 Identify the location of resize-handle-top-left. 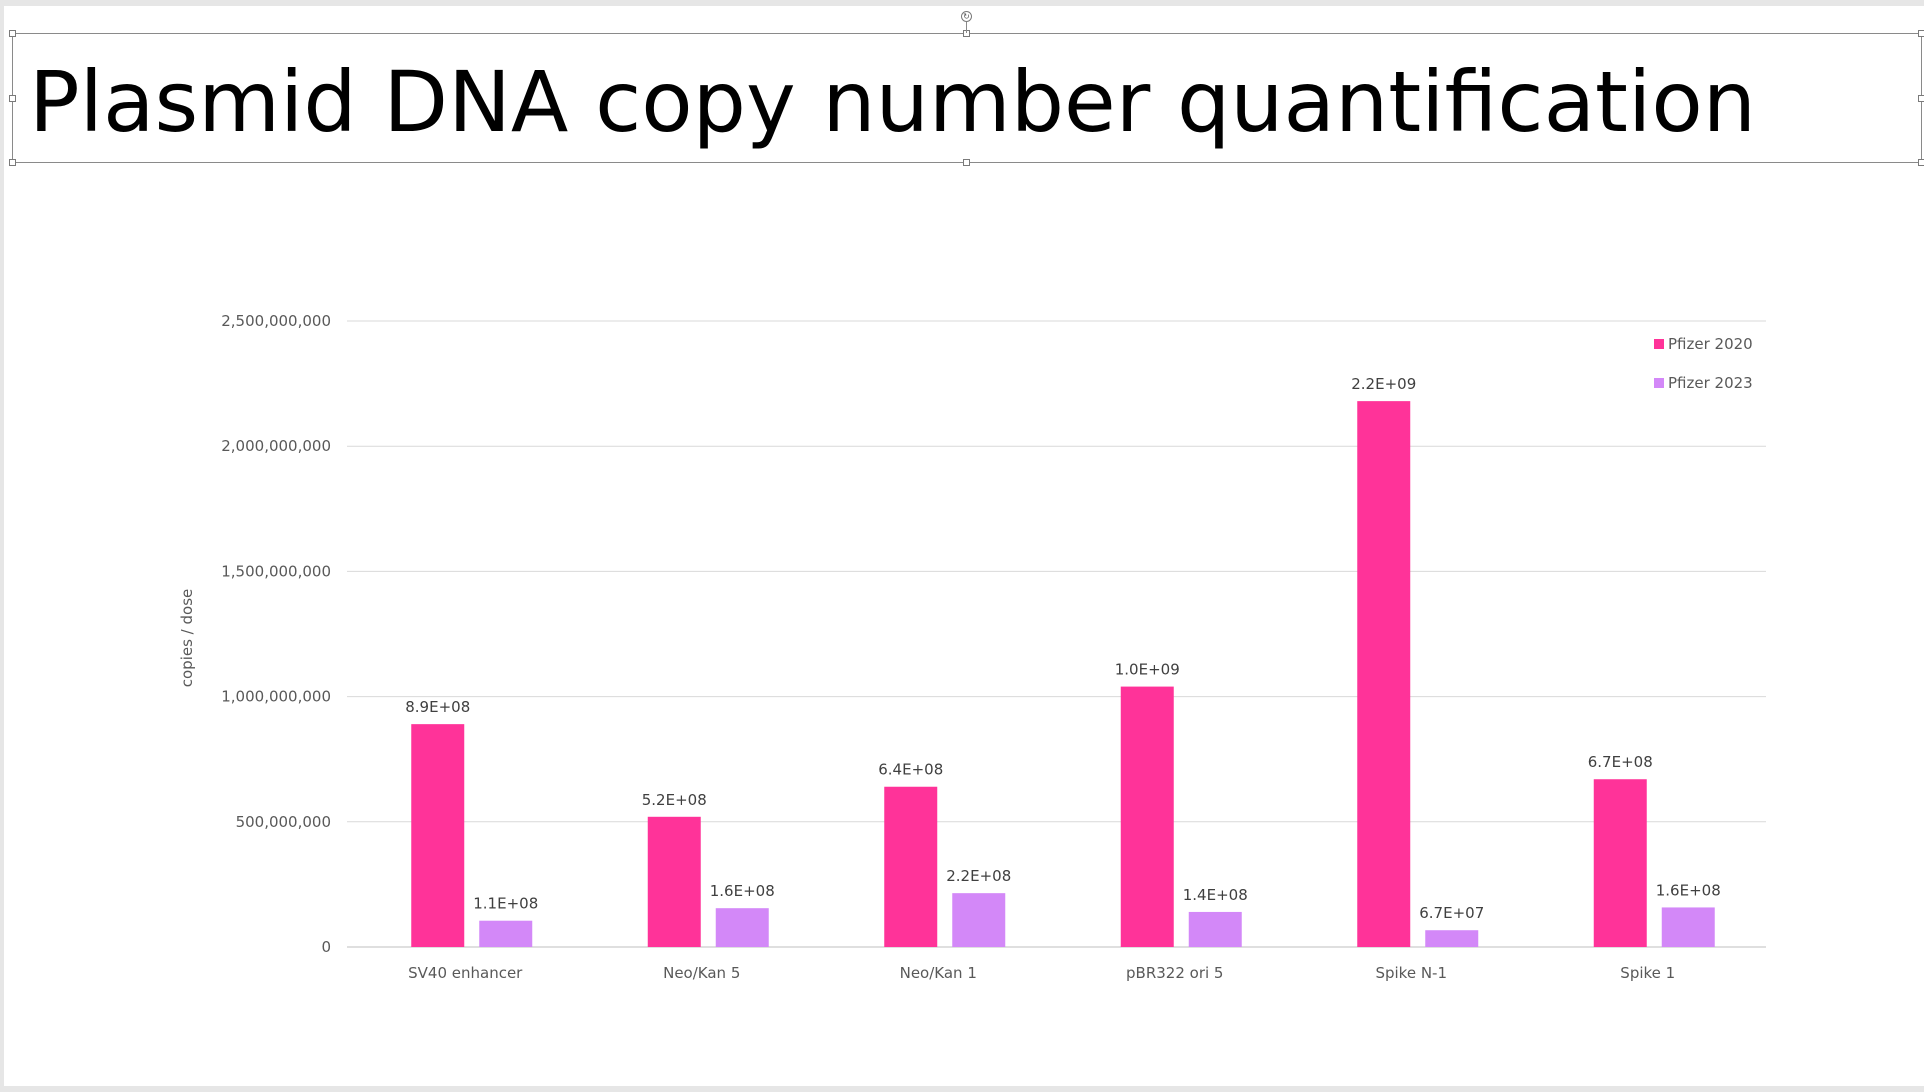
(12, 33).